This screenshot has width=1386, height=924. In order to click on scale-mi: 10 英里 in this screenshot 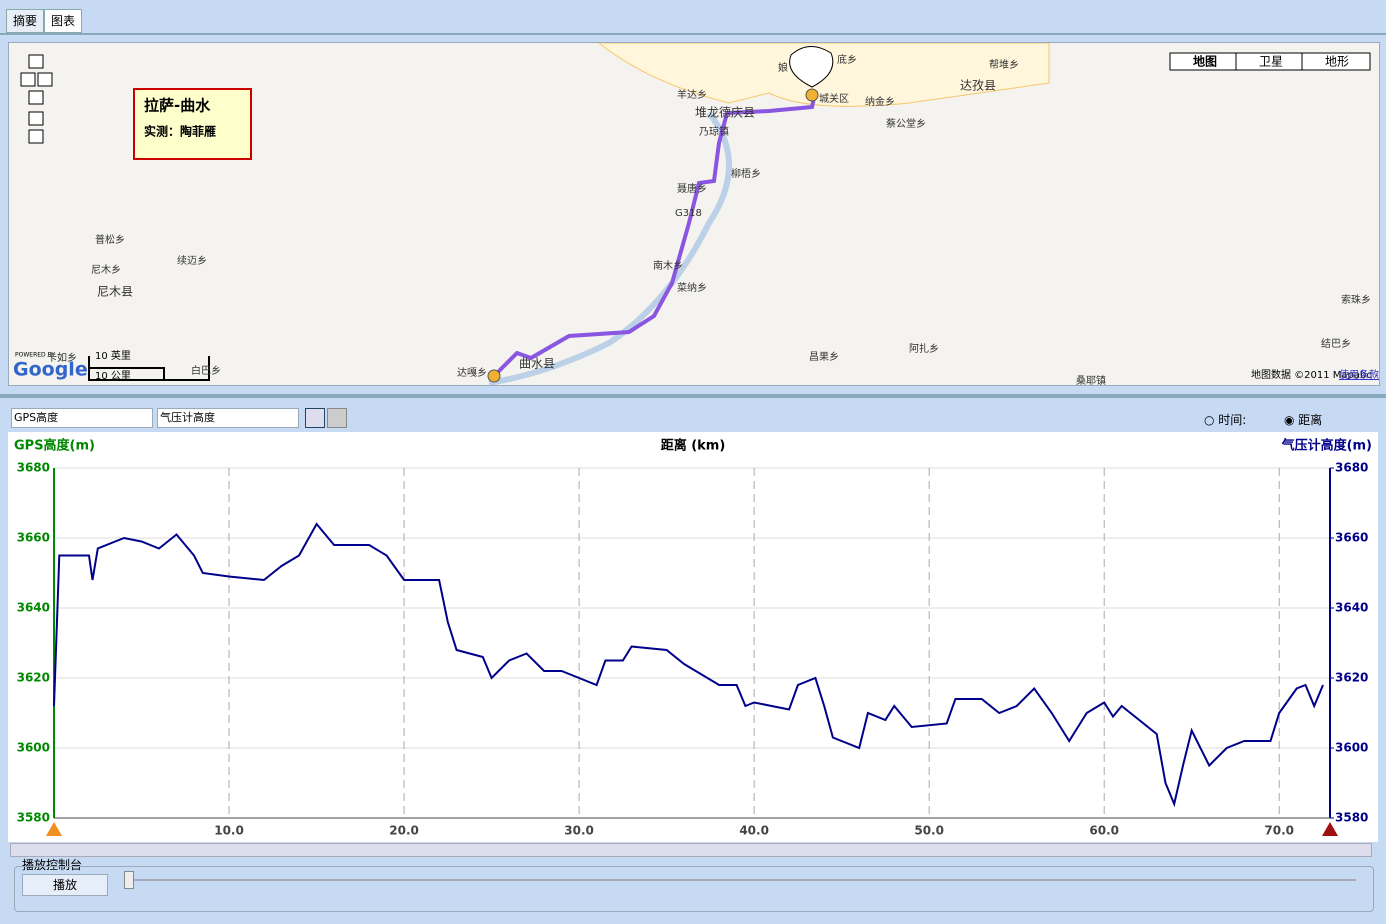, I will do `click(113, 355)`.